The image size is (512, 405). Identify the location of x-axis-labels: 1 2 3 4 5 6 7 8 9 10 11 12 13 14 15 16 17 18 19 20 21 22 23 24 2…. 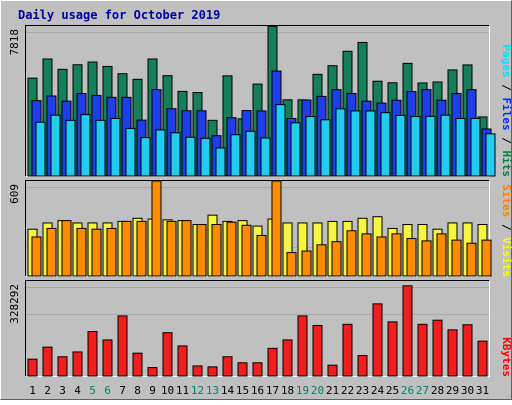
(259, 390).